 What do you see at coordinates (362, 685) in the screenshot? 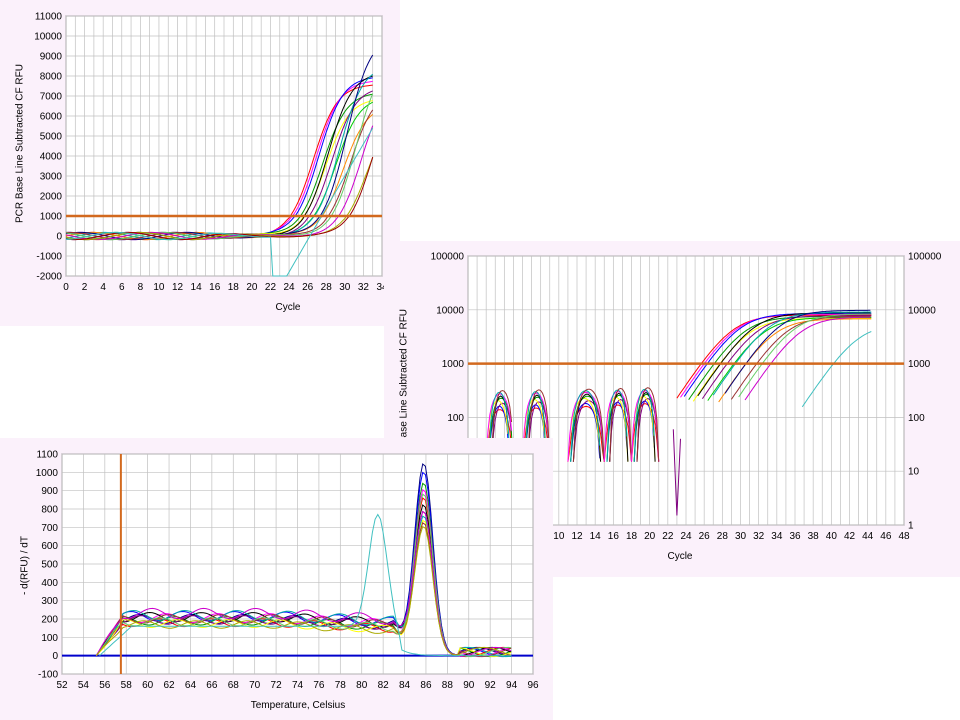
I see `x-tick-label: 80` at bounding box center [362, 685].